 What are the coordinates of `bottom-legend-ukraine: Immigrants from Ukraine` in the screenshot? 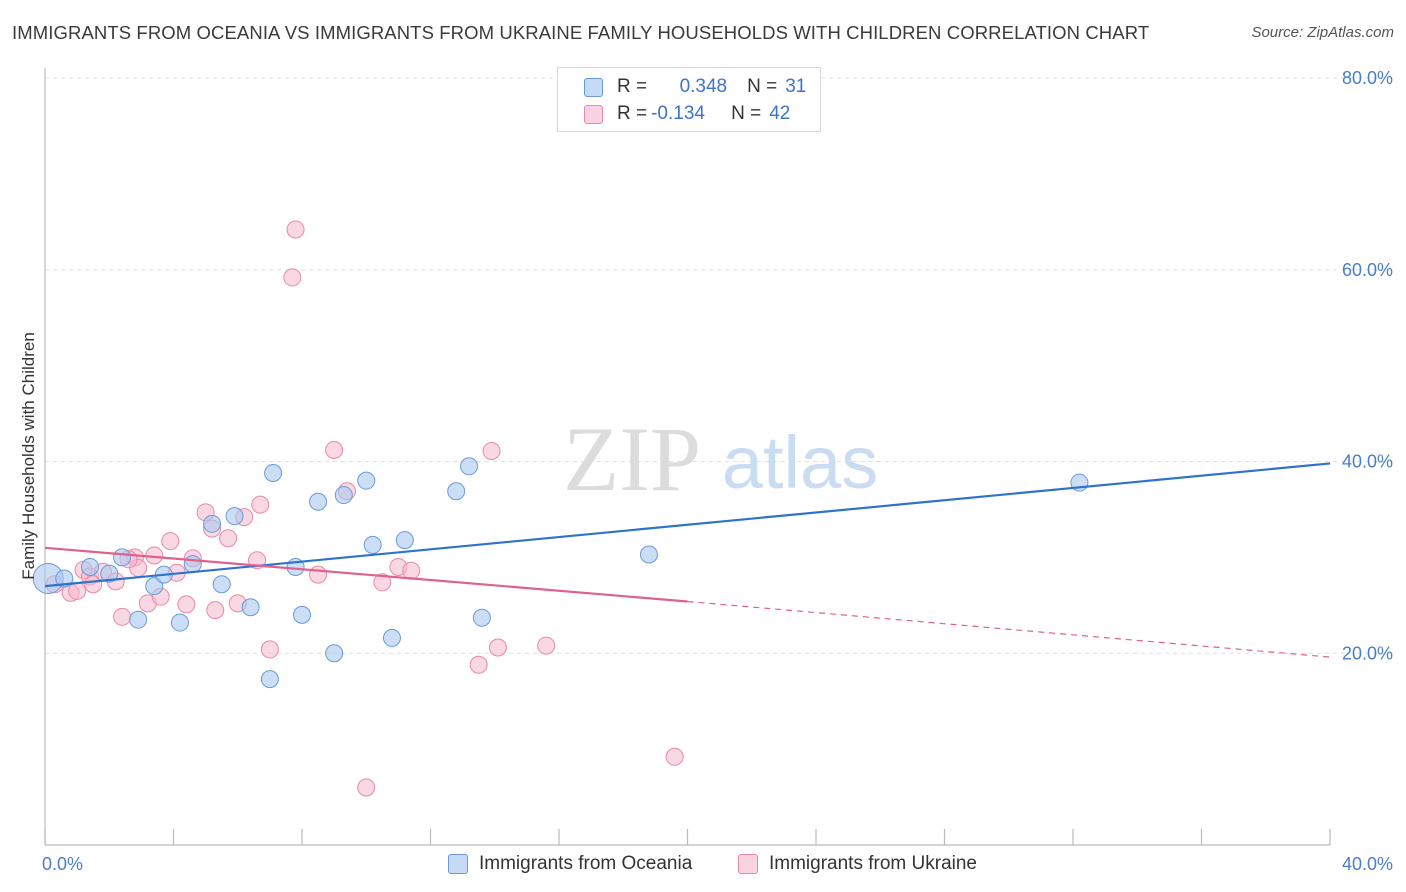 It's located at (857, 864).